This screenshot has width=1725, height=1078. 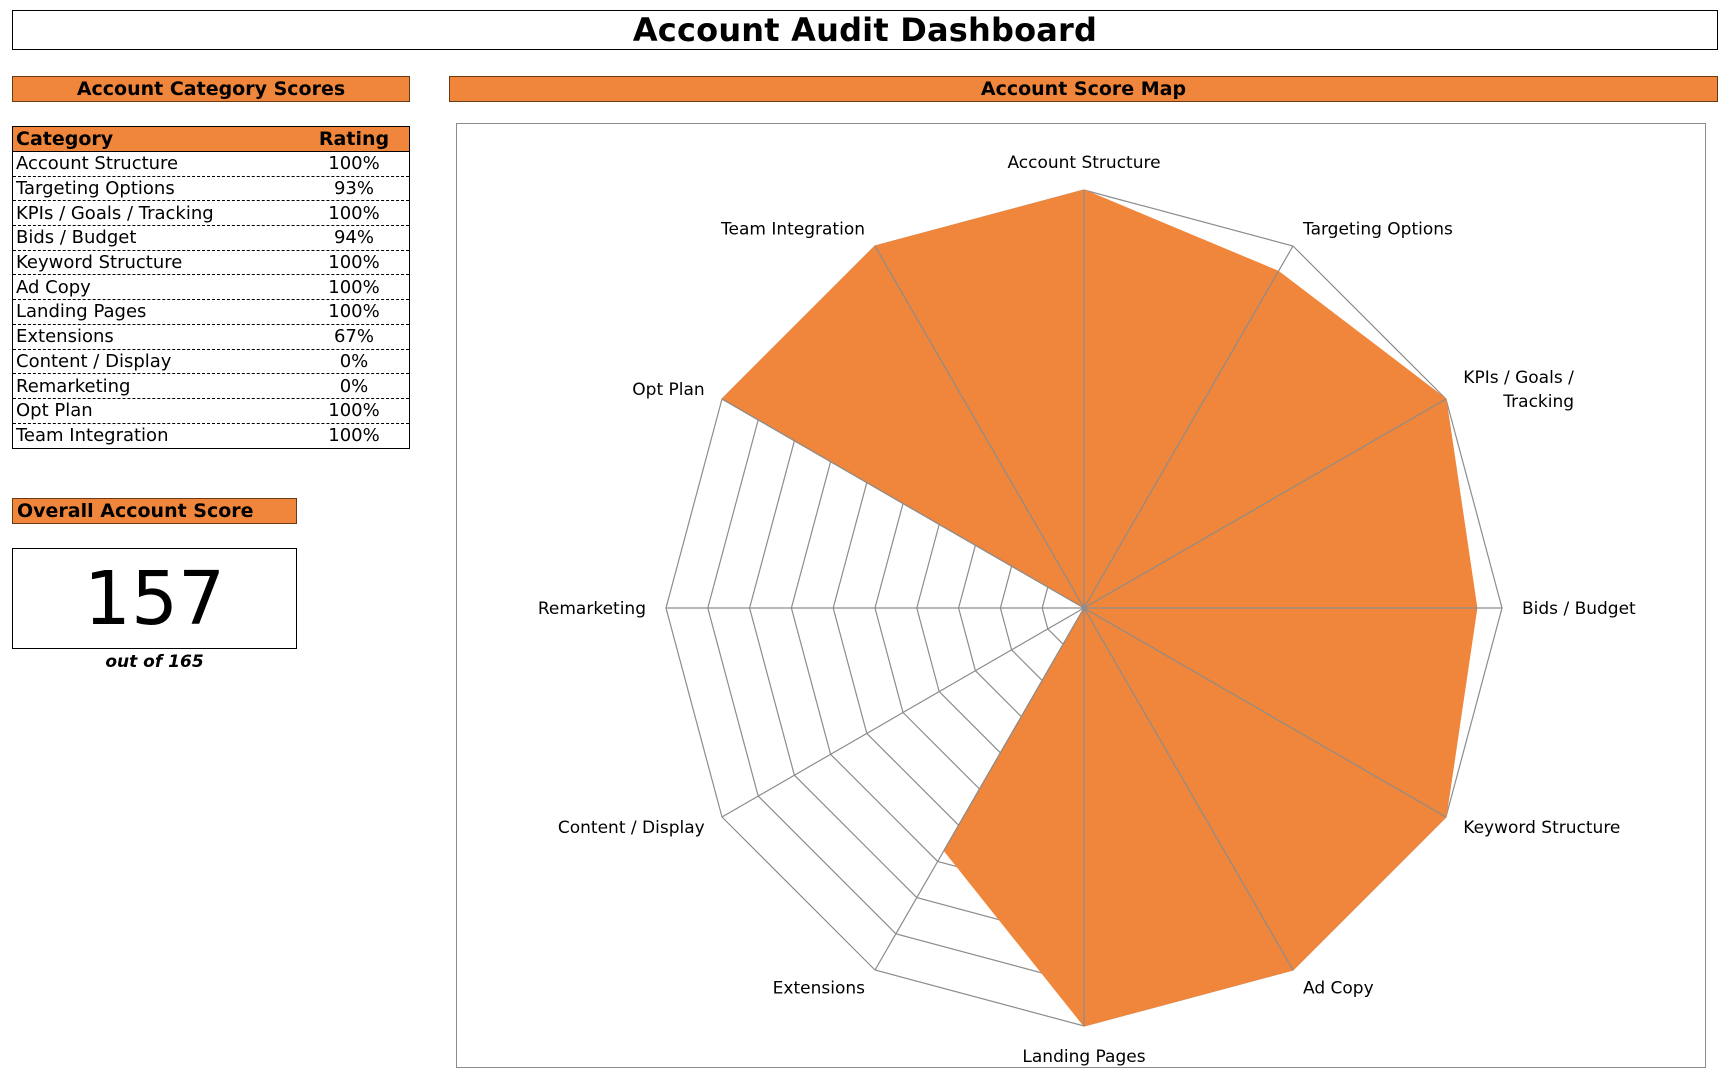 What do you see at coordinates (95, 189) in the screenshot?
I see `category-cell: Targeting Options` at bounding box center [95, 189].